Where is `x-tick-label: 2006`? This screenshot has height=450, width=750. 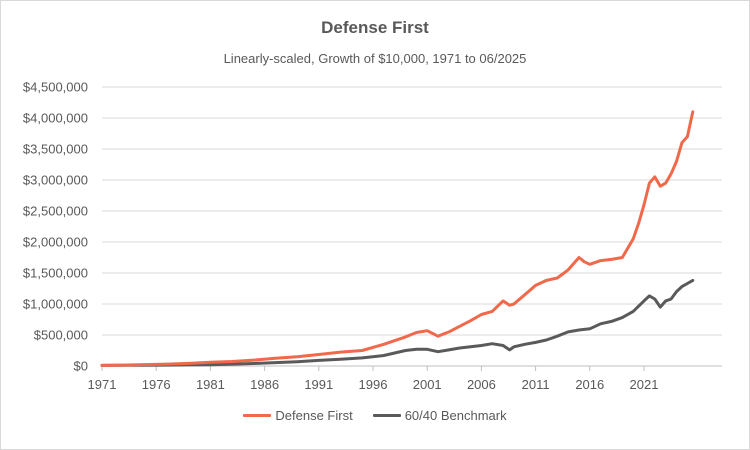
x-tick-label: 2006 is located at coordinates (481, 384).